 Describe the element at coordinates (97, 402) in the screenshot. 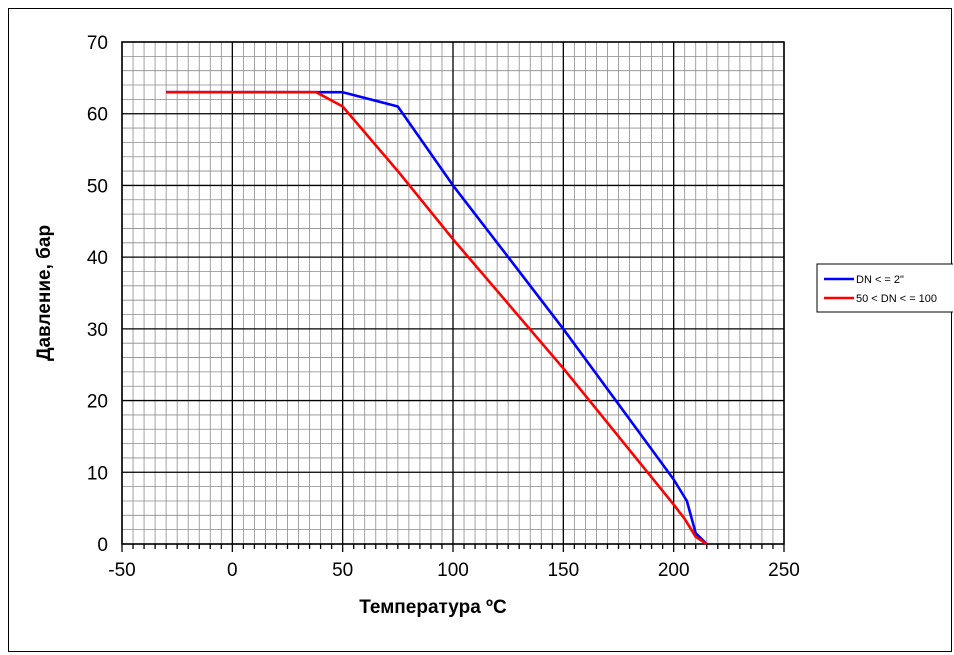

I see `y-tick-label: 20` at that location.